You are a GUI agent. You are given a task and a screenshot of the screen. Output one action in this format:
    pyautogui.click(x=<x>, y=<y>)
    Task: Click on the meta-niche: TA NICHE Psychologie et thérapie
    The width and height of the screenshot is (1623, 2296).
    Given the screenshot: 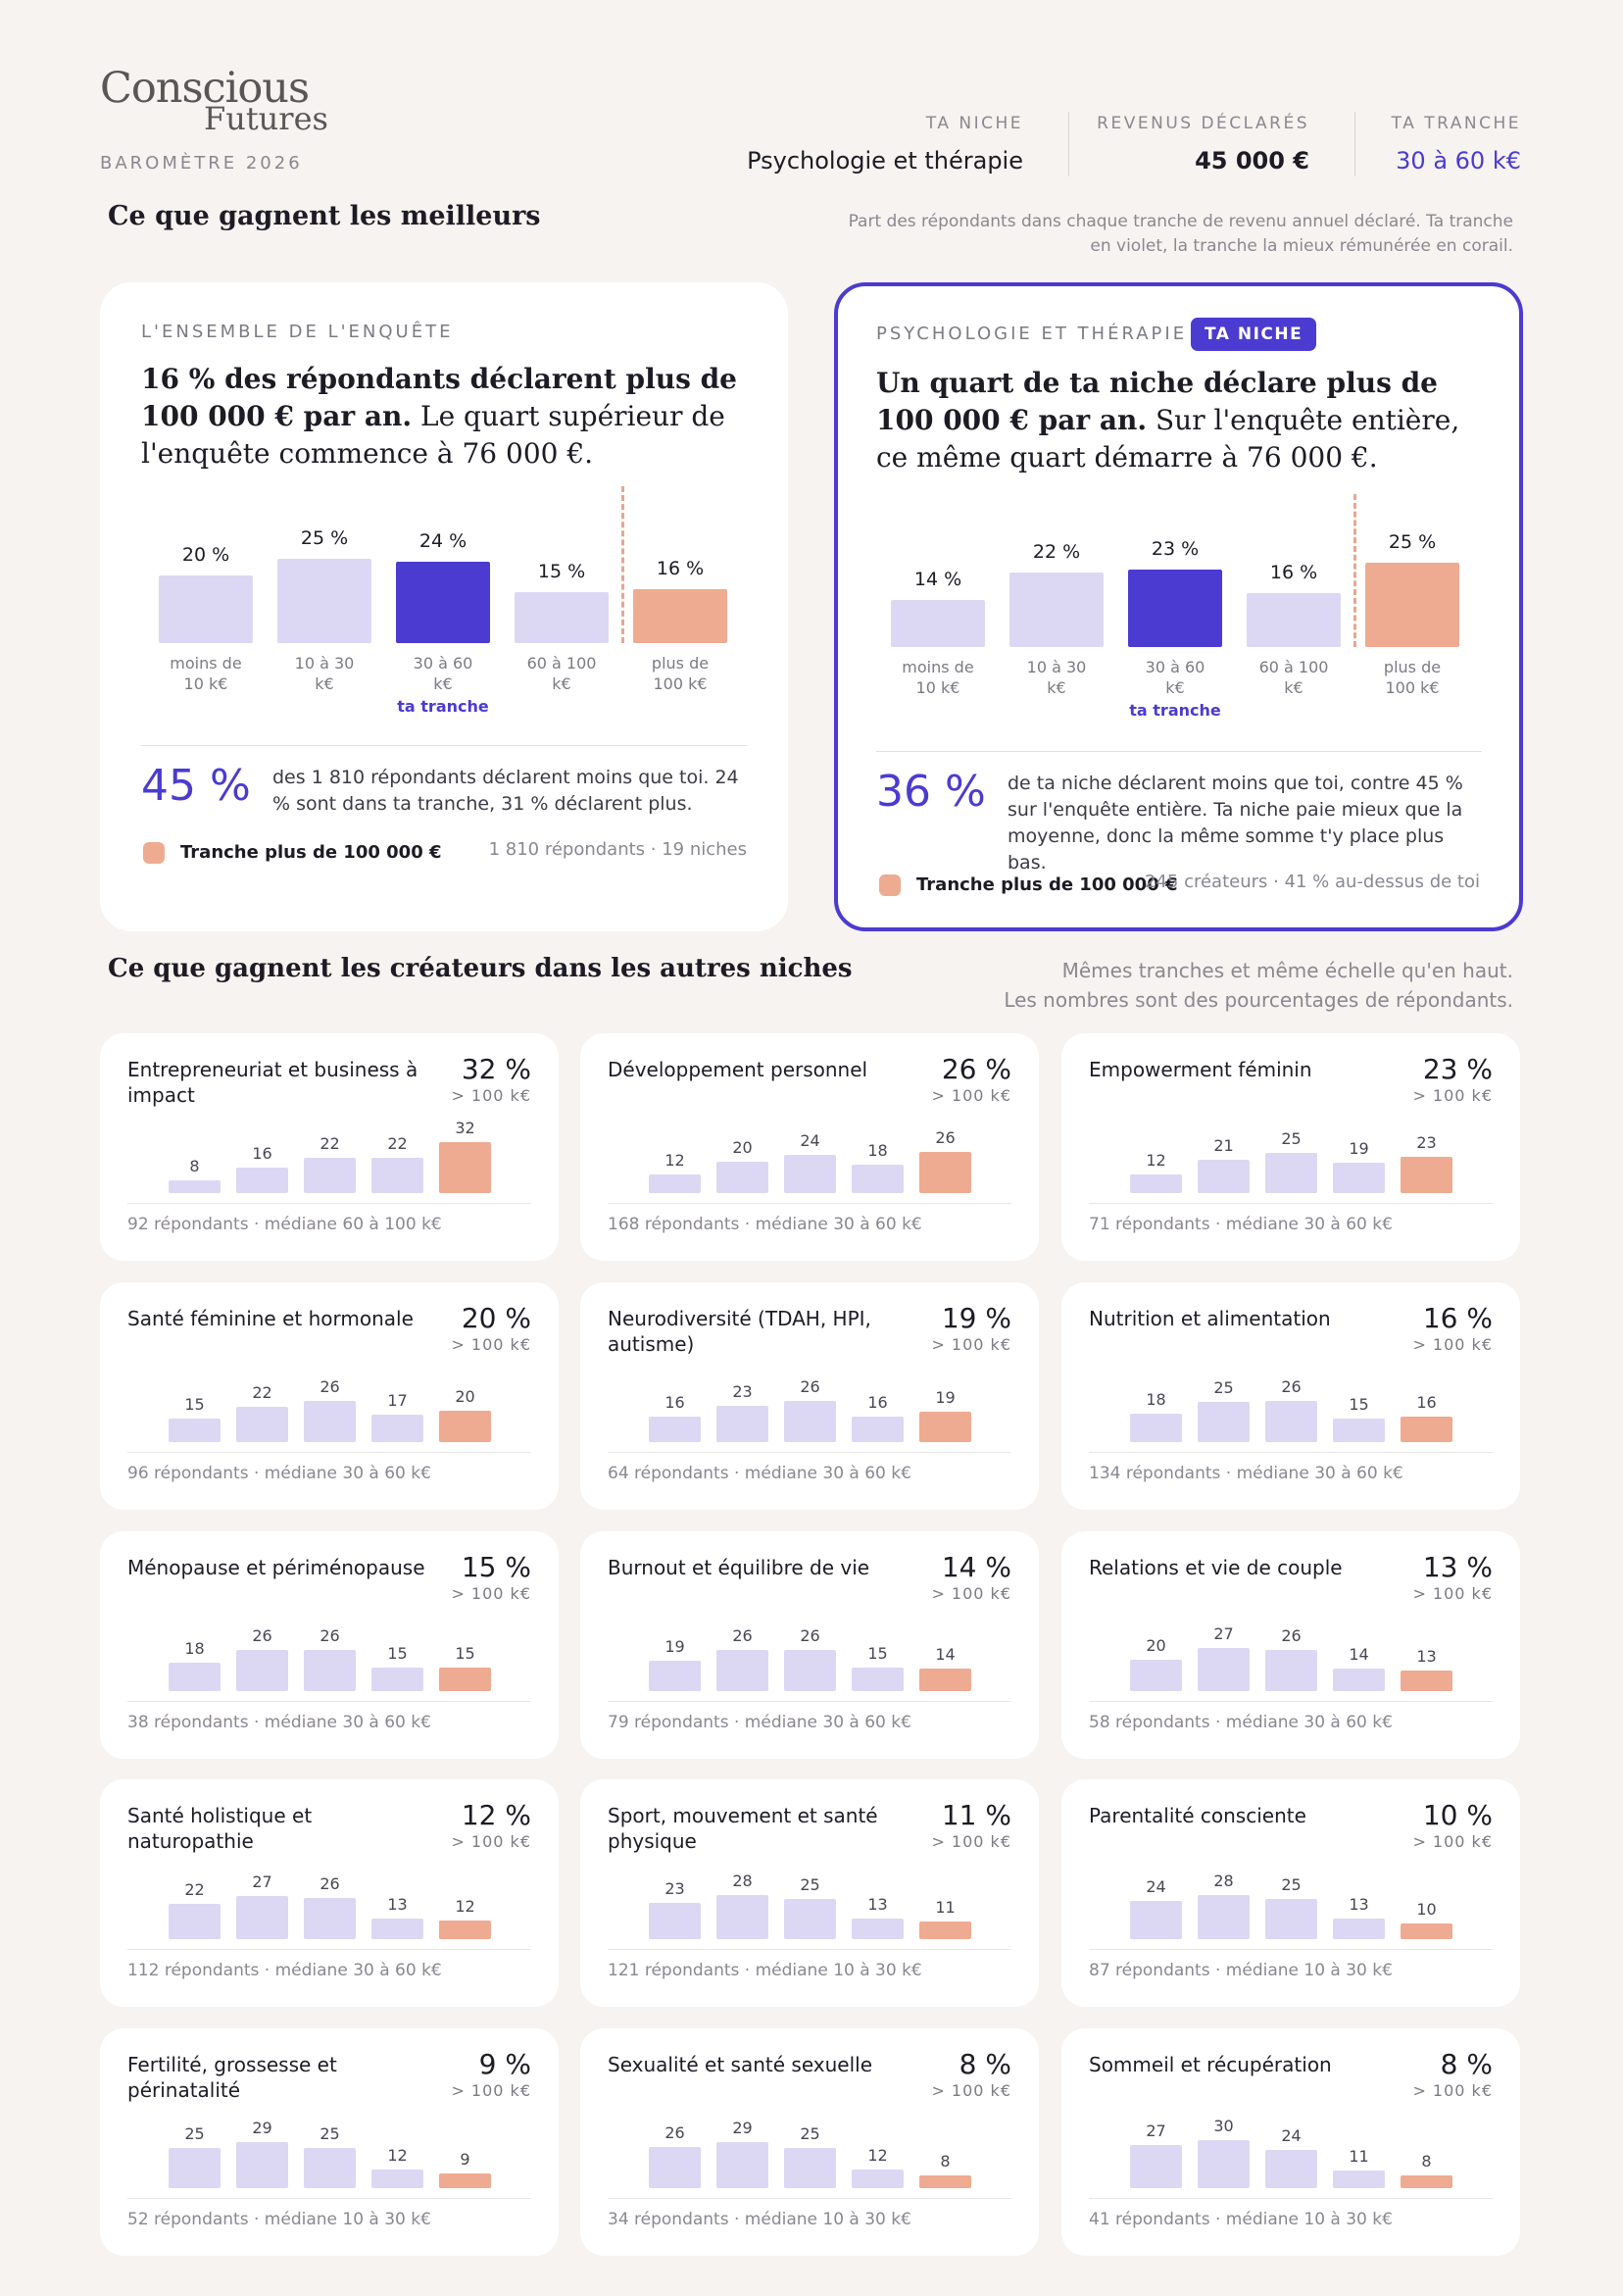 What is the action you would take?
    pyautogui.click(x=885, y=144)
    